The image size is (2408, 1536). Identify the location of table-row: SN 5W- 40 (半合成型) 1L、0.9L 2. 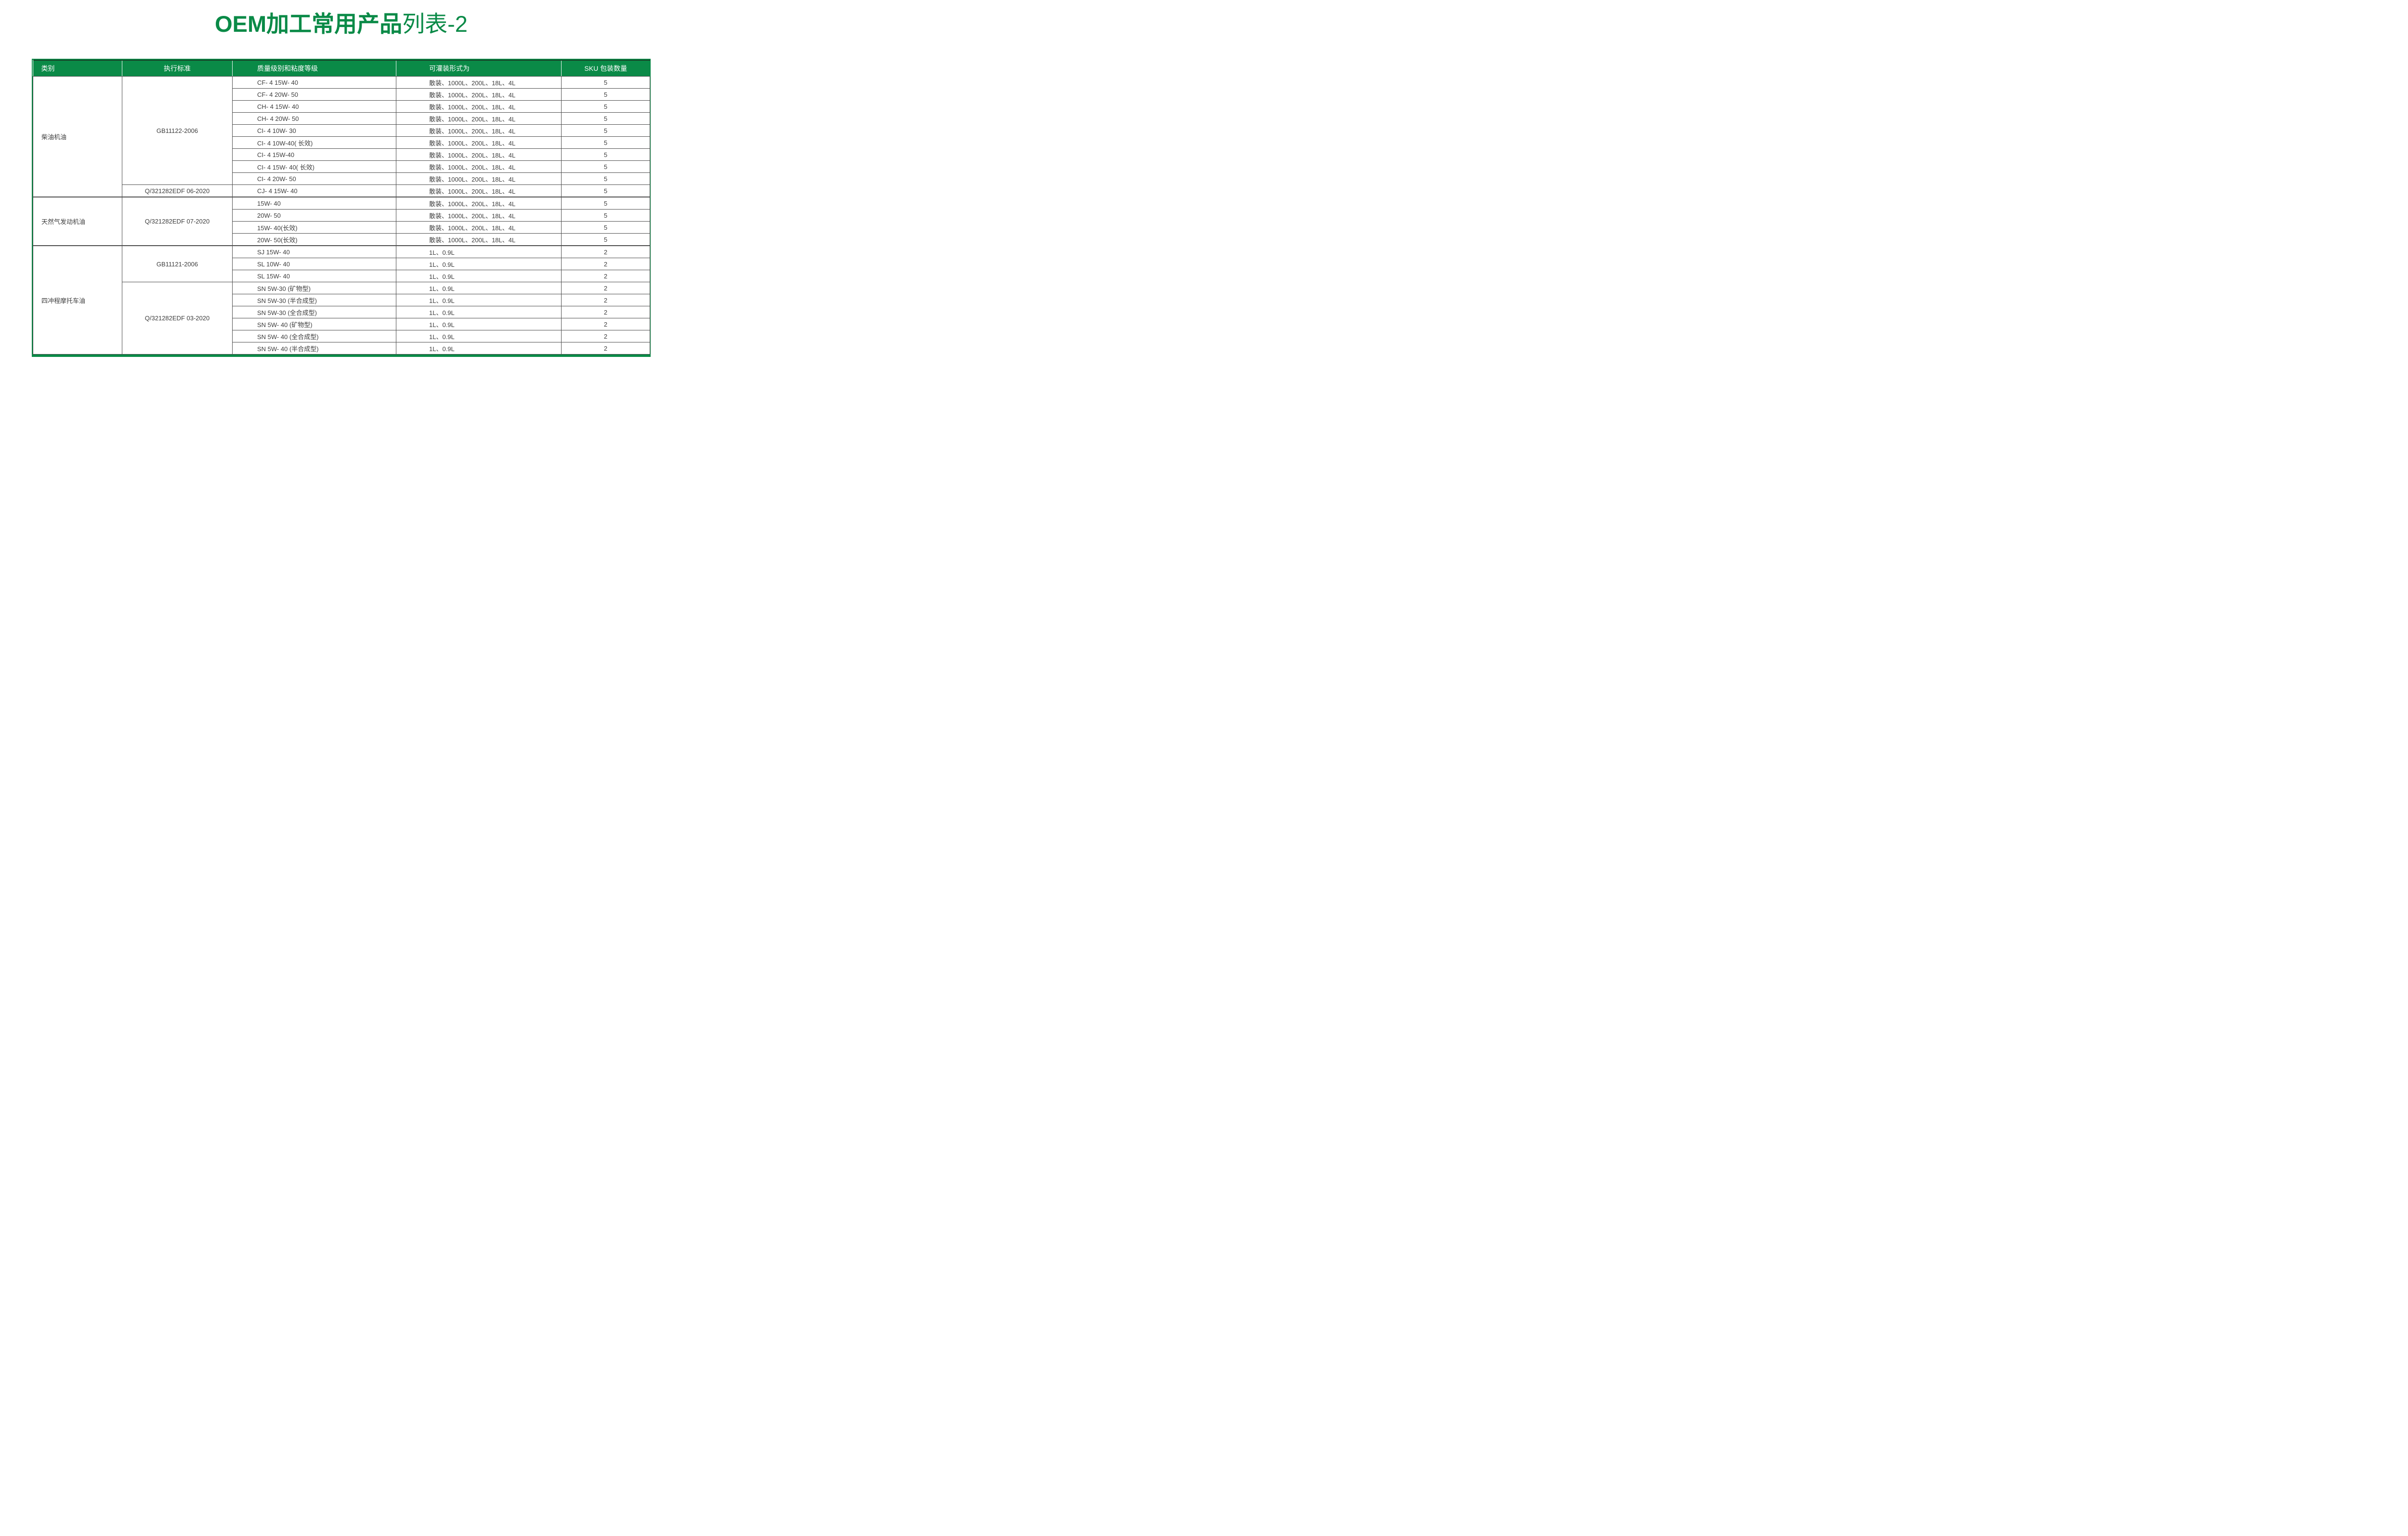
(341, 348).